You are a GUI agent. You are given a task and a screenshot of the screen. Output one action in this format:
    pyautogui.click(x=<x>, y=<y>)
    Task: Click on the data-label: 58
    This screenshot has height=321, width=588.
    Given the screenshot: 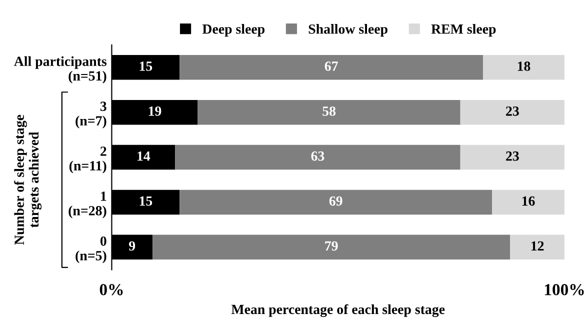 What is the action you would take?
    pyautogui.click(x=329, y=111)
    